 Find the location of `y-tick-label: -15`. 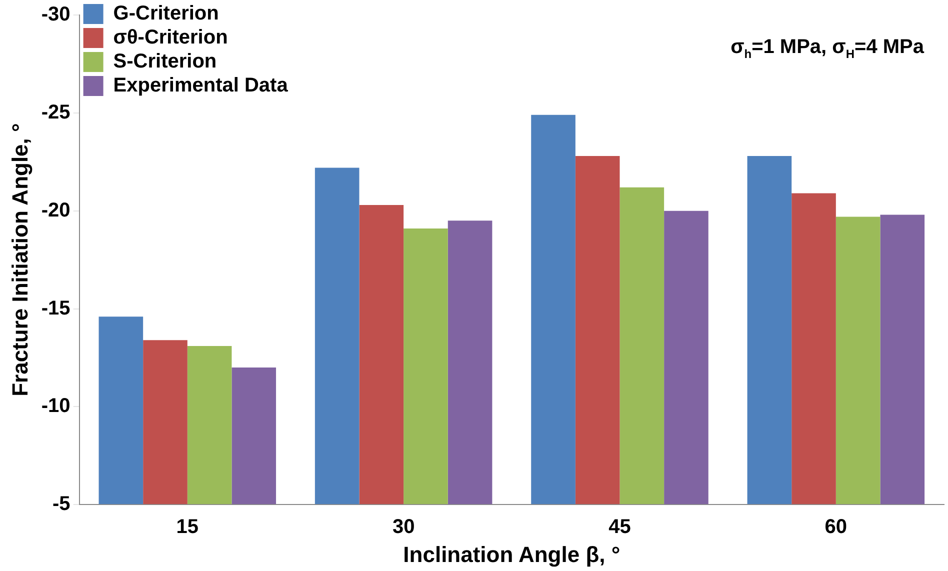

y-tick-label: -15 is located at coordinates (55, 308).